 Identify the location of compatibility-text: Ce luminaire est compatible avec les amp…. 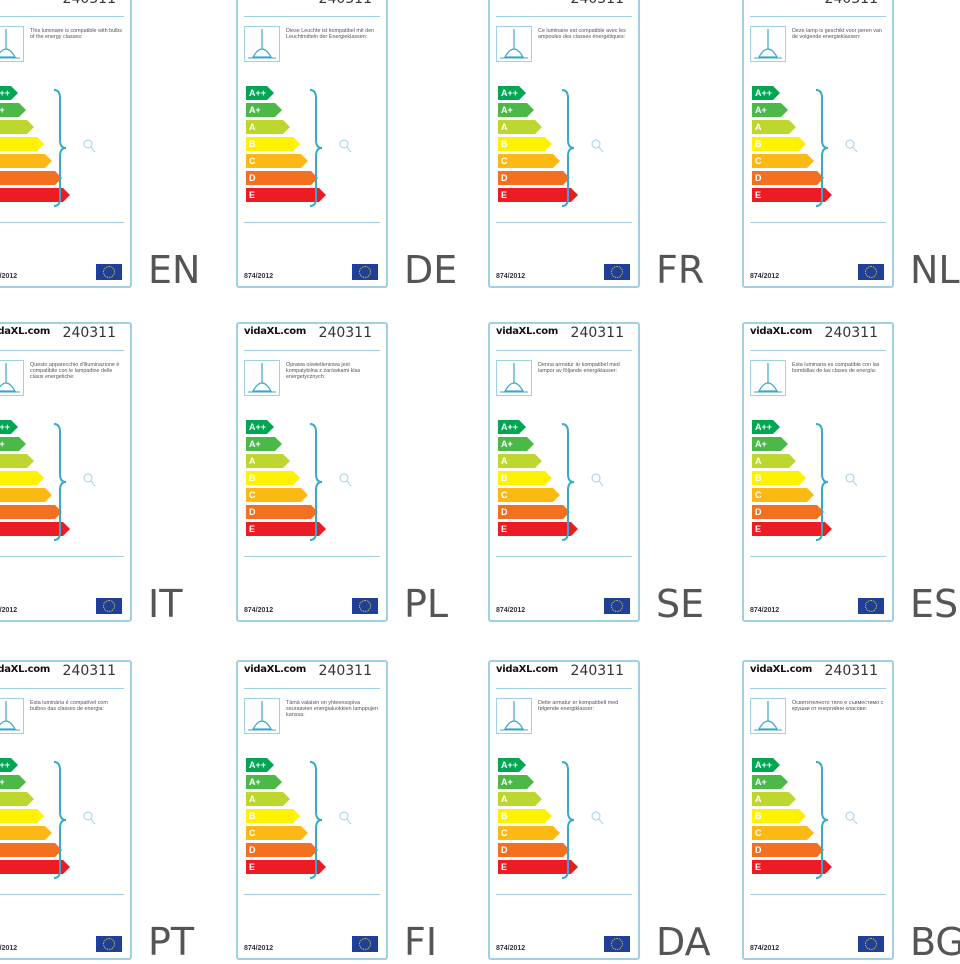
(582, 34).